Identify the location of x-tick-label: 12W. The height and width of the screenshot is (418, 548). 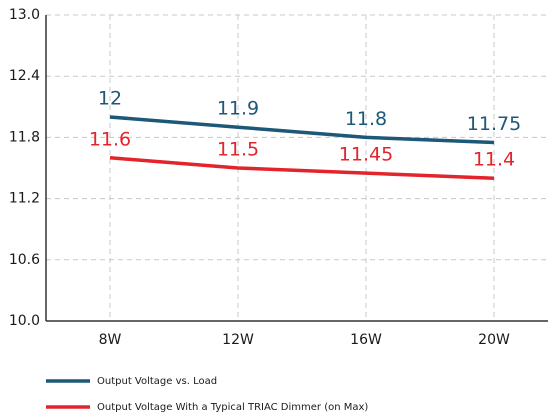
(238, 340).